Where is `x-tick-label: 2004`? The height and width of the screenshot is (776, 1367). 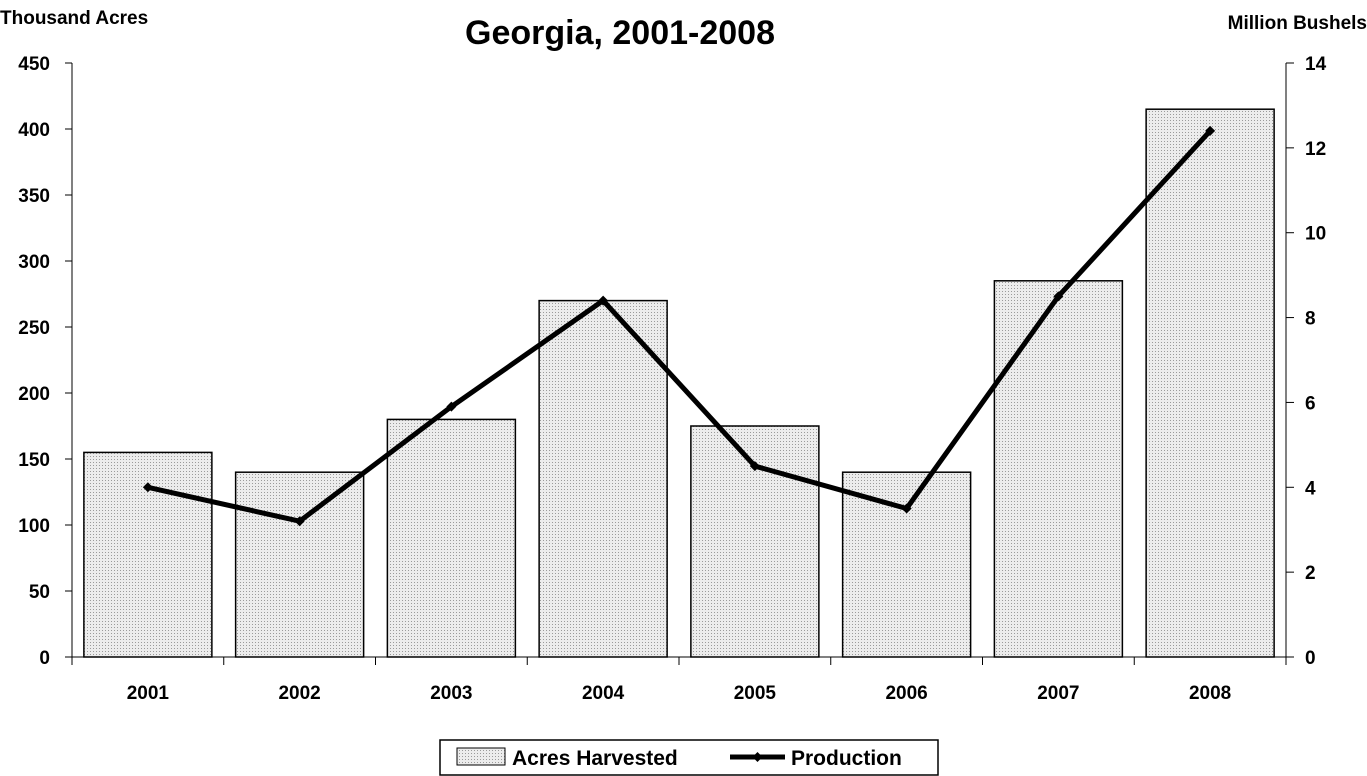
x-tick-label: 2004 is located at coordinates (603, 693).